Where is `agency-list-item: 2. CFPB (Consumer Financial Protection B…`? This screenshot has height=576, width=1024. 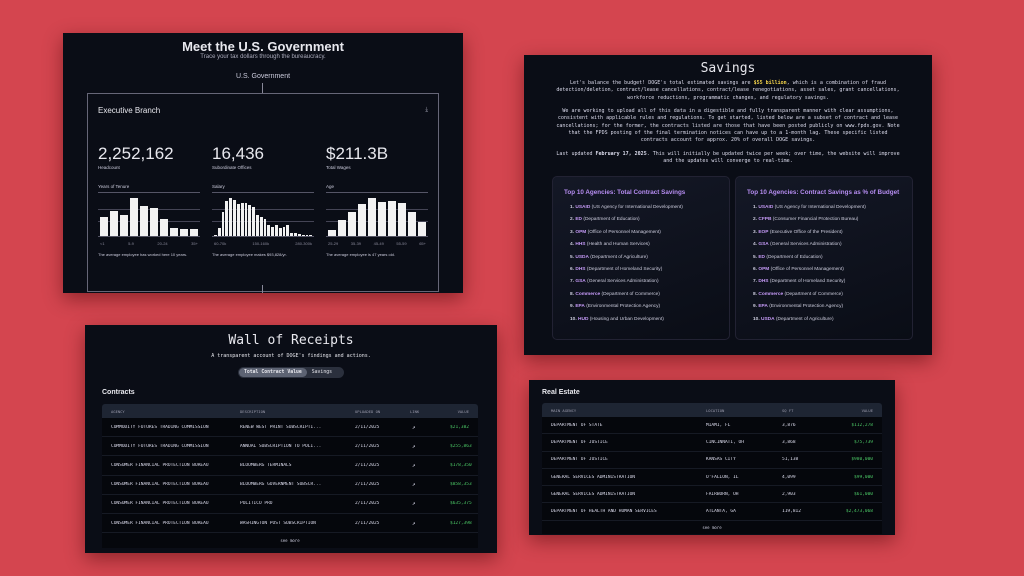
agency-list-item: 2. CFPB (Consumer Financial Protection B… is located at coordinates (832, 223).